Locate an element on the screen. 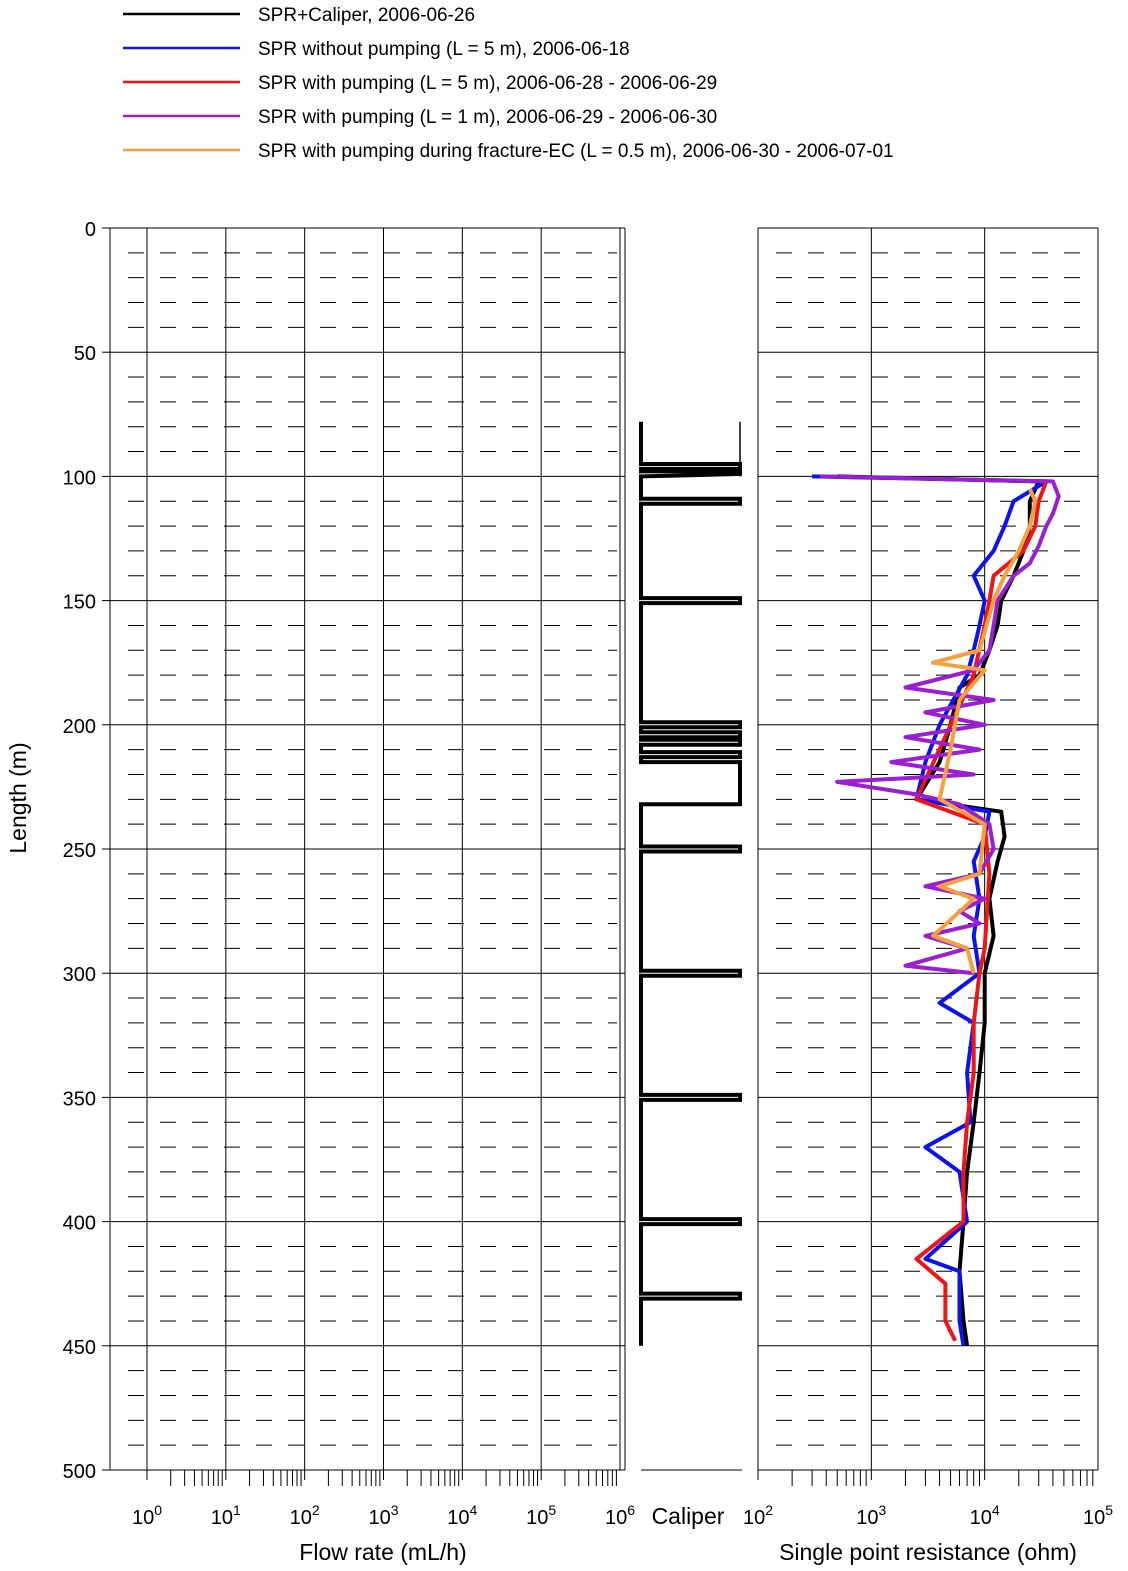  y-tick-label: 250 is located at coordinates (79, 851).